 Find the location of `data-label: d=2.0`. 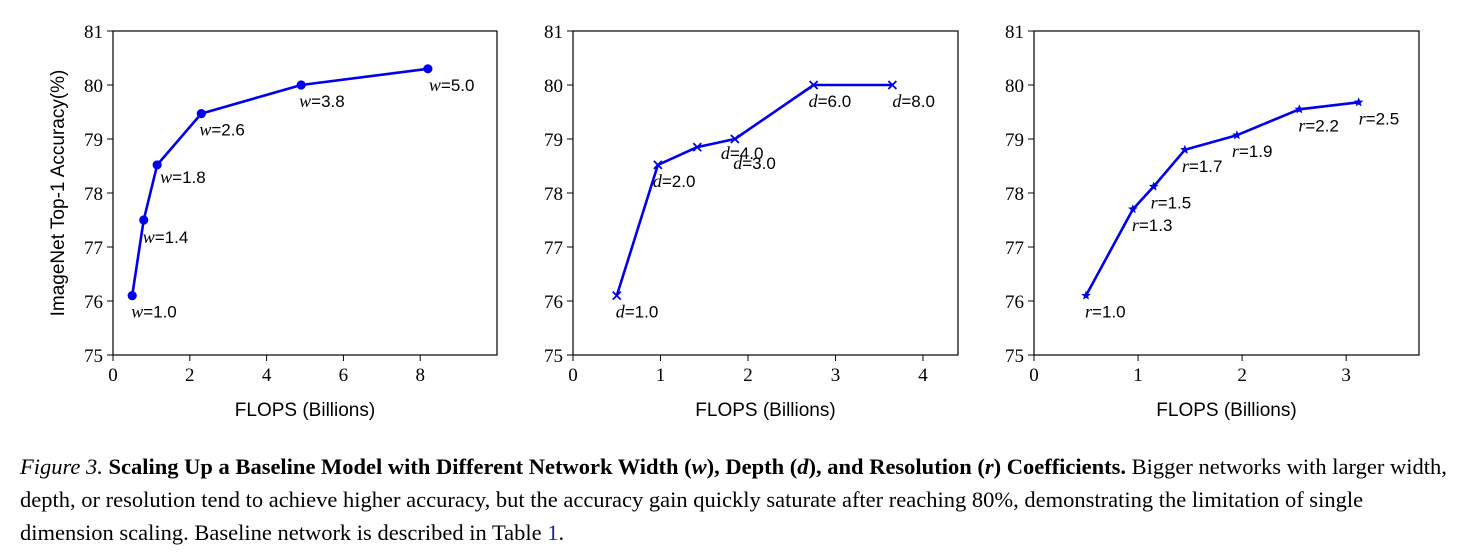

data-label: d=2.0 is located at coordinates (674, 181).